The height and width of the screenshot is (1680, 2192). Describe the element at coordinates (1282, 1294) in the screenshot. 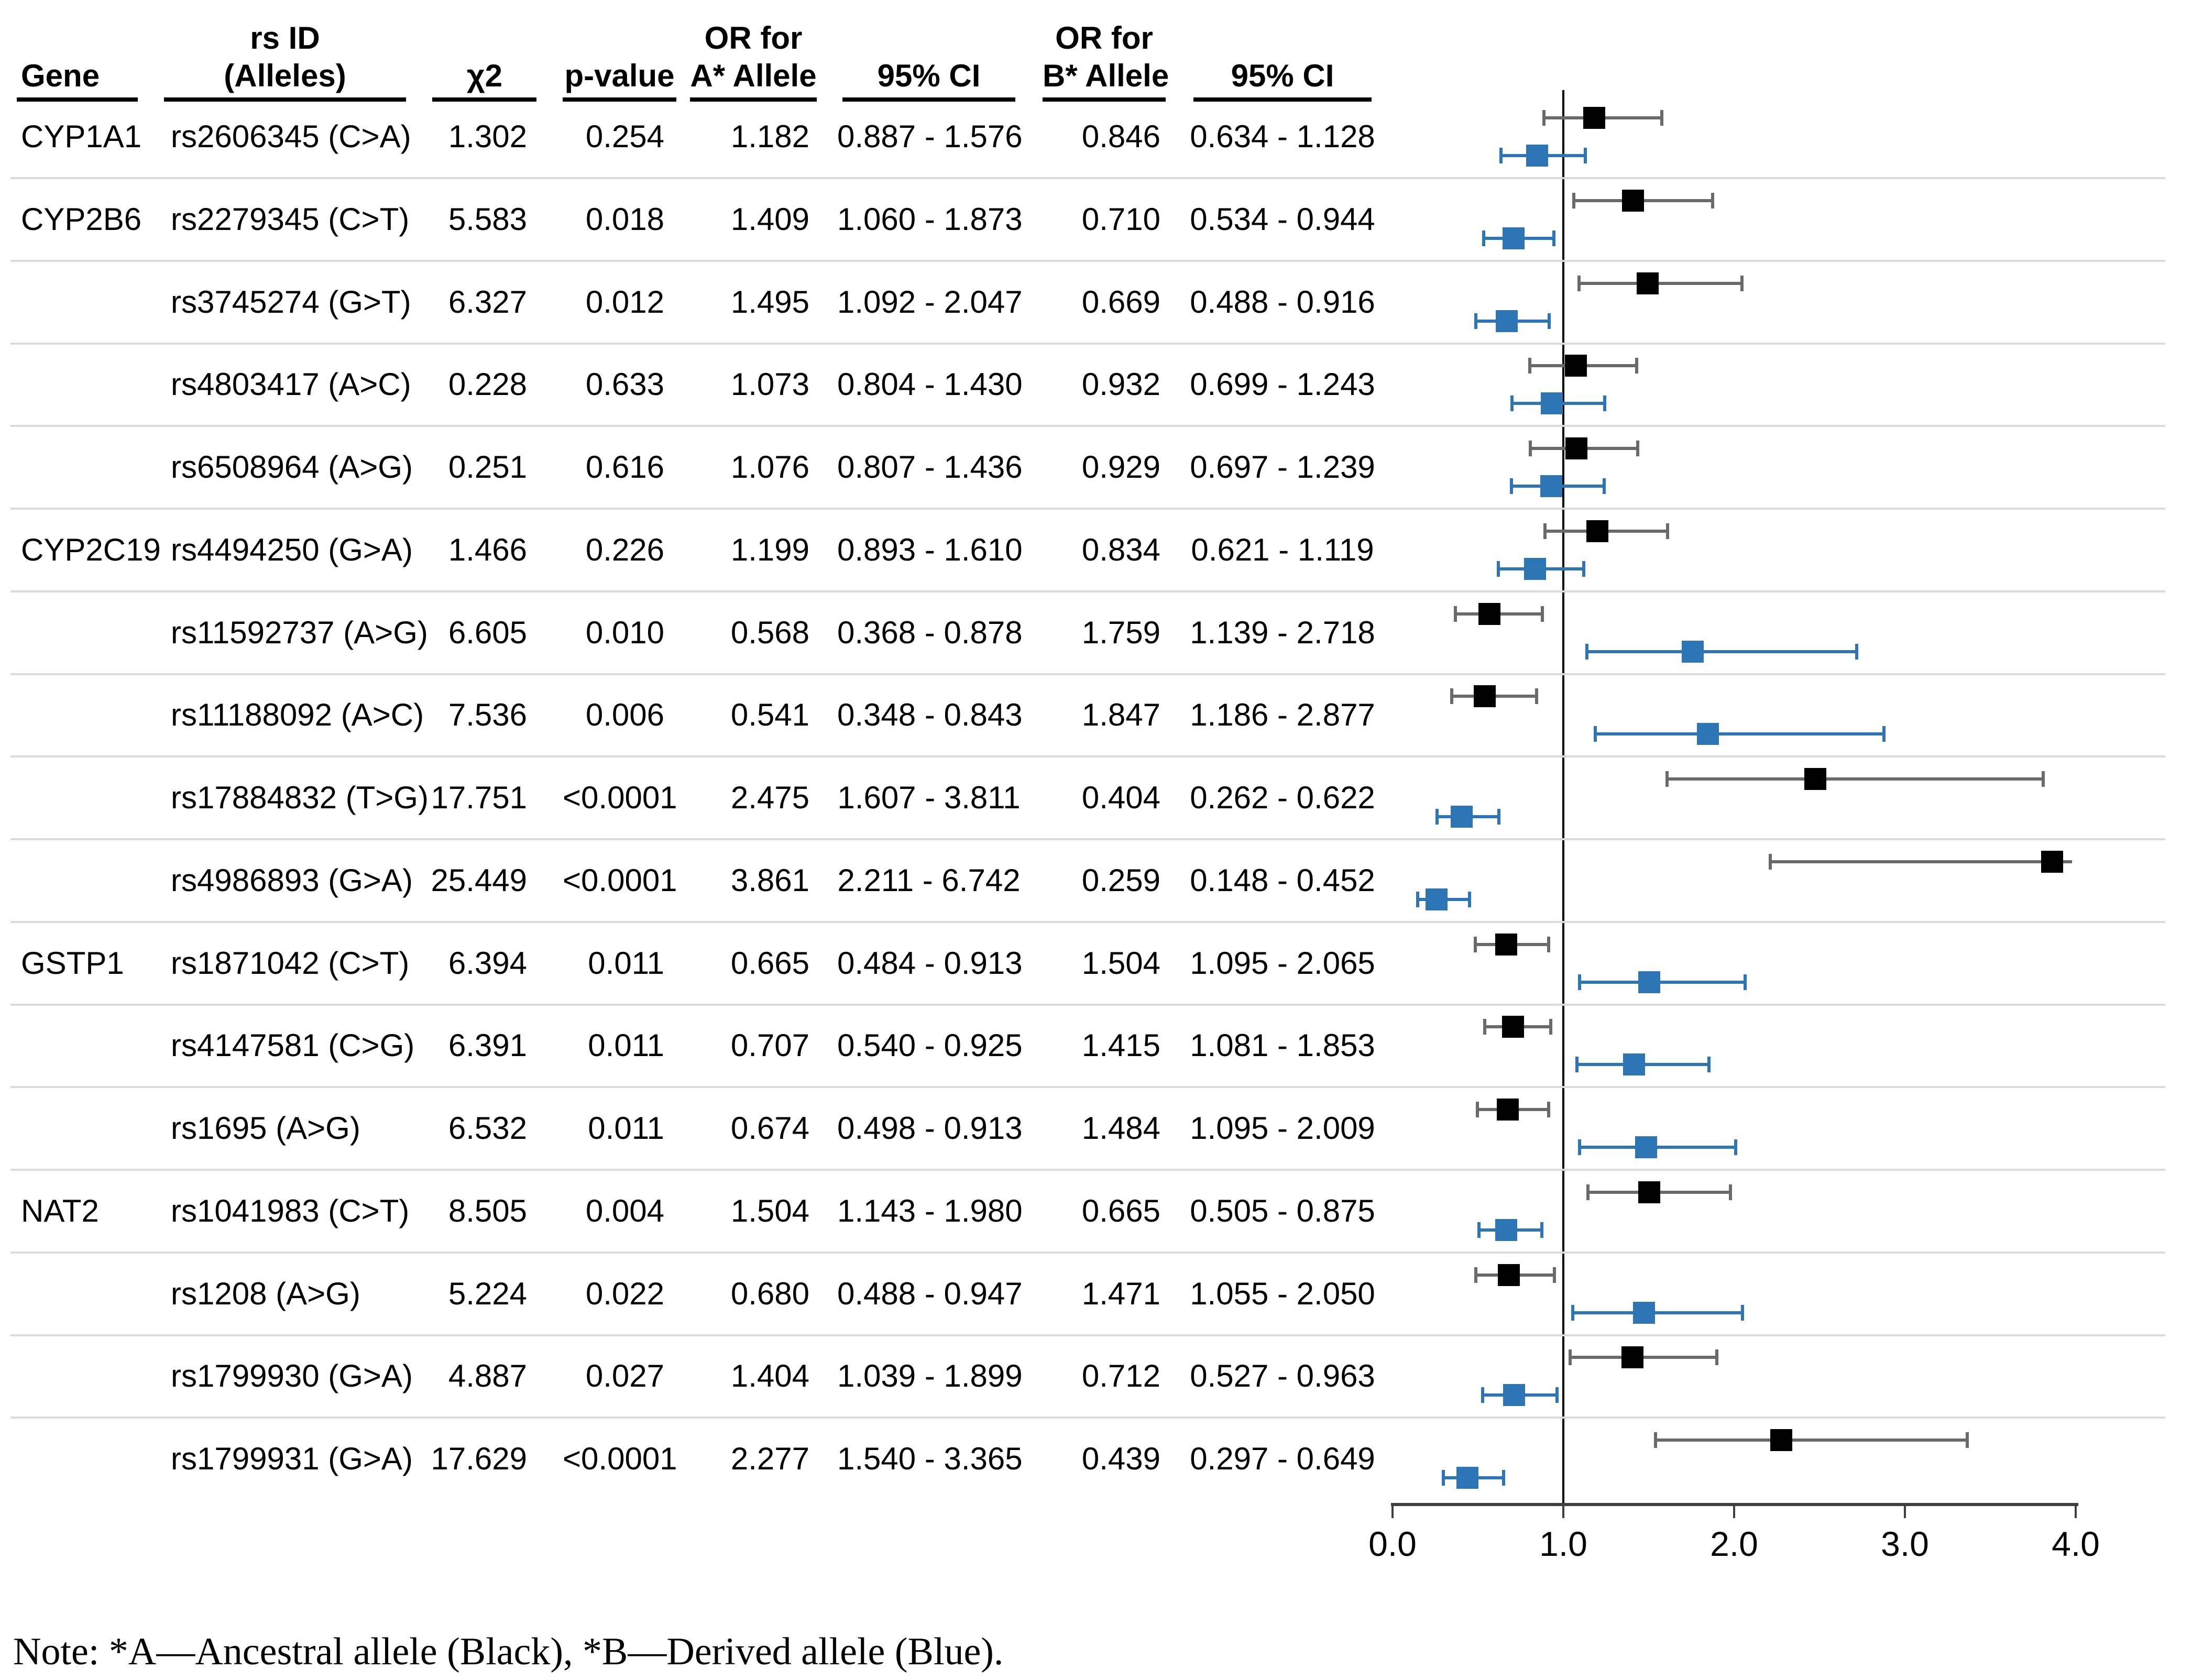

I see `cell-ci_b: 1.055 - 2.050` at that location.